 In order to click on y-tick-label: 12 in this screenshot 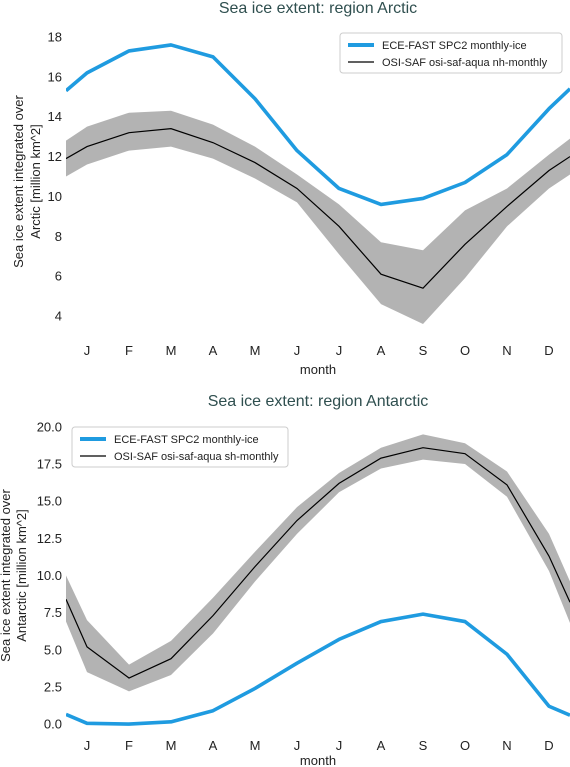, I will do `click(55, 156)`.